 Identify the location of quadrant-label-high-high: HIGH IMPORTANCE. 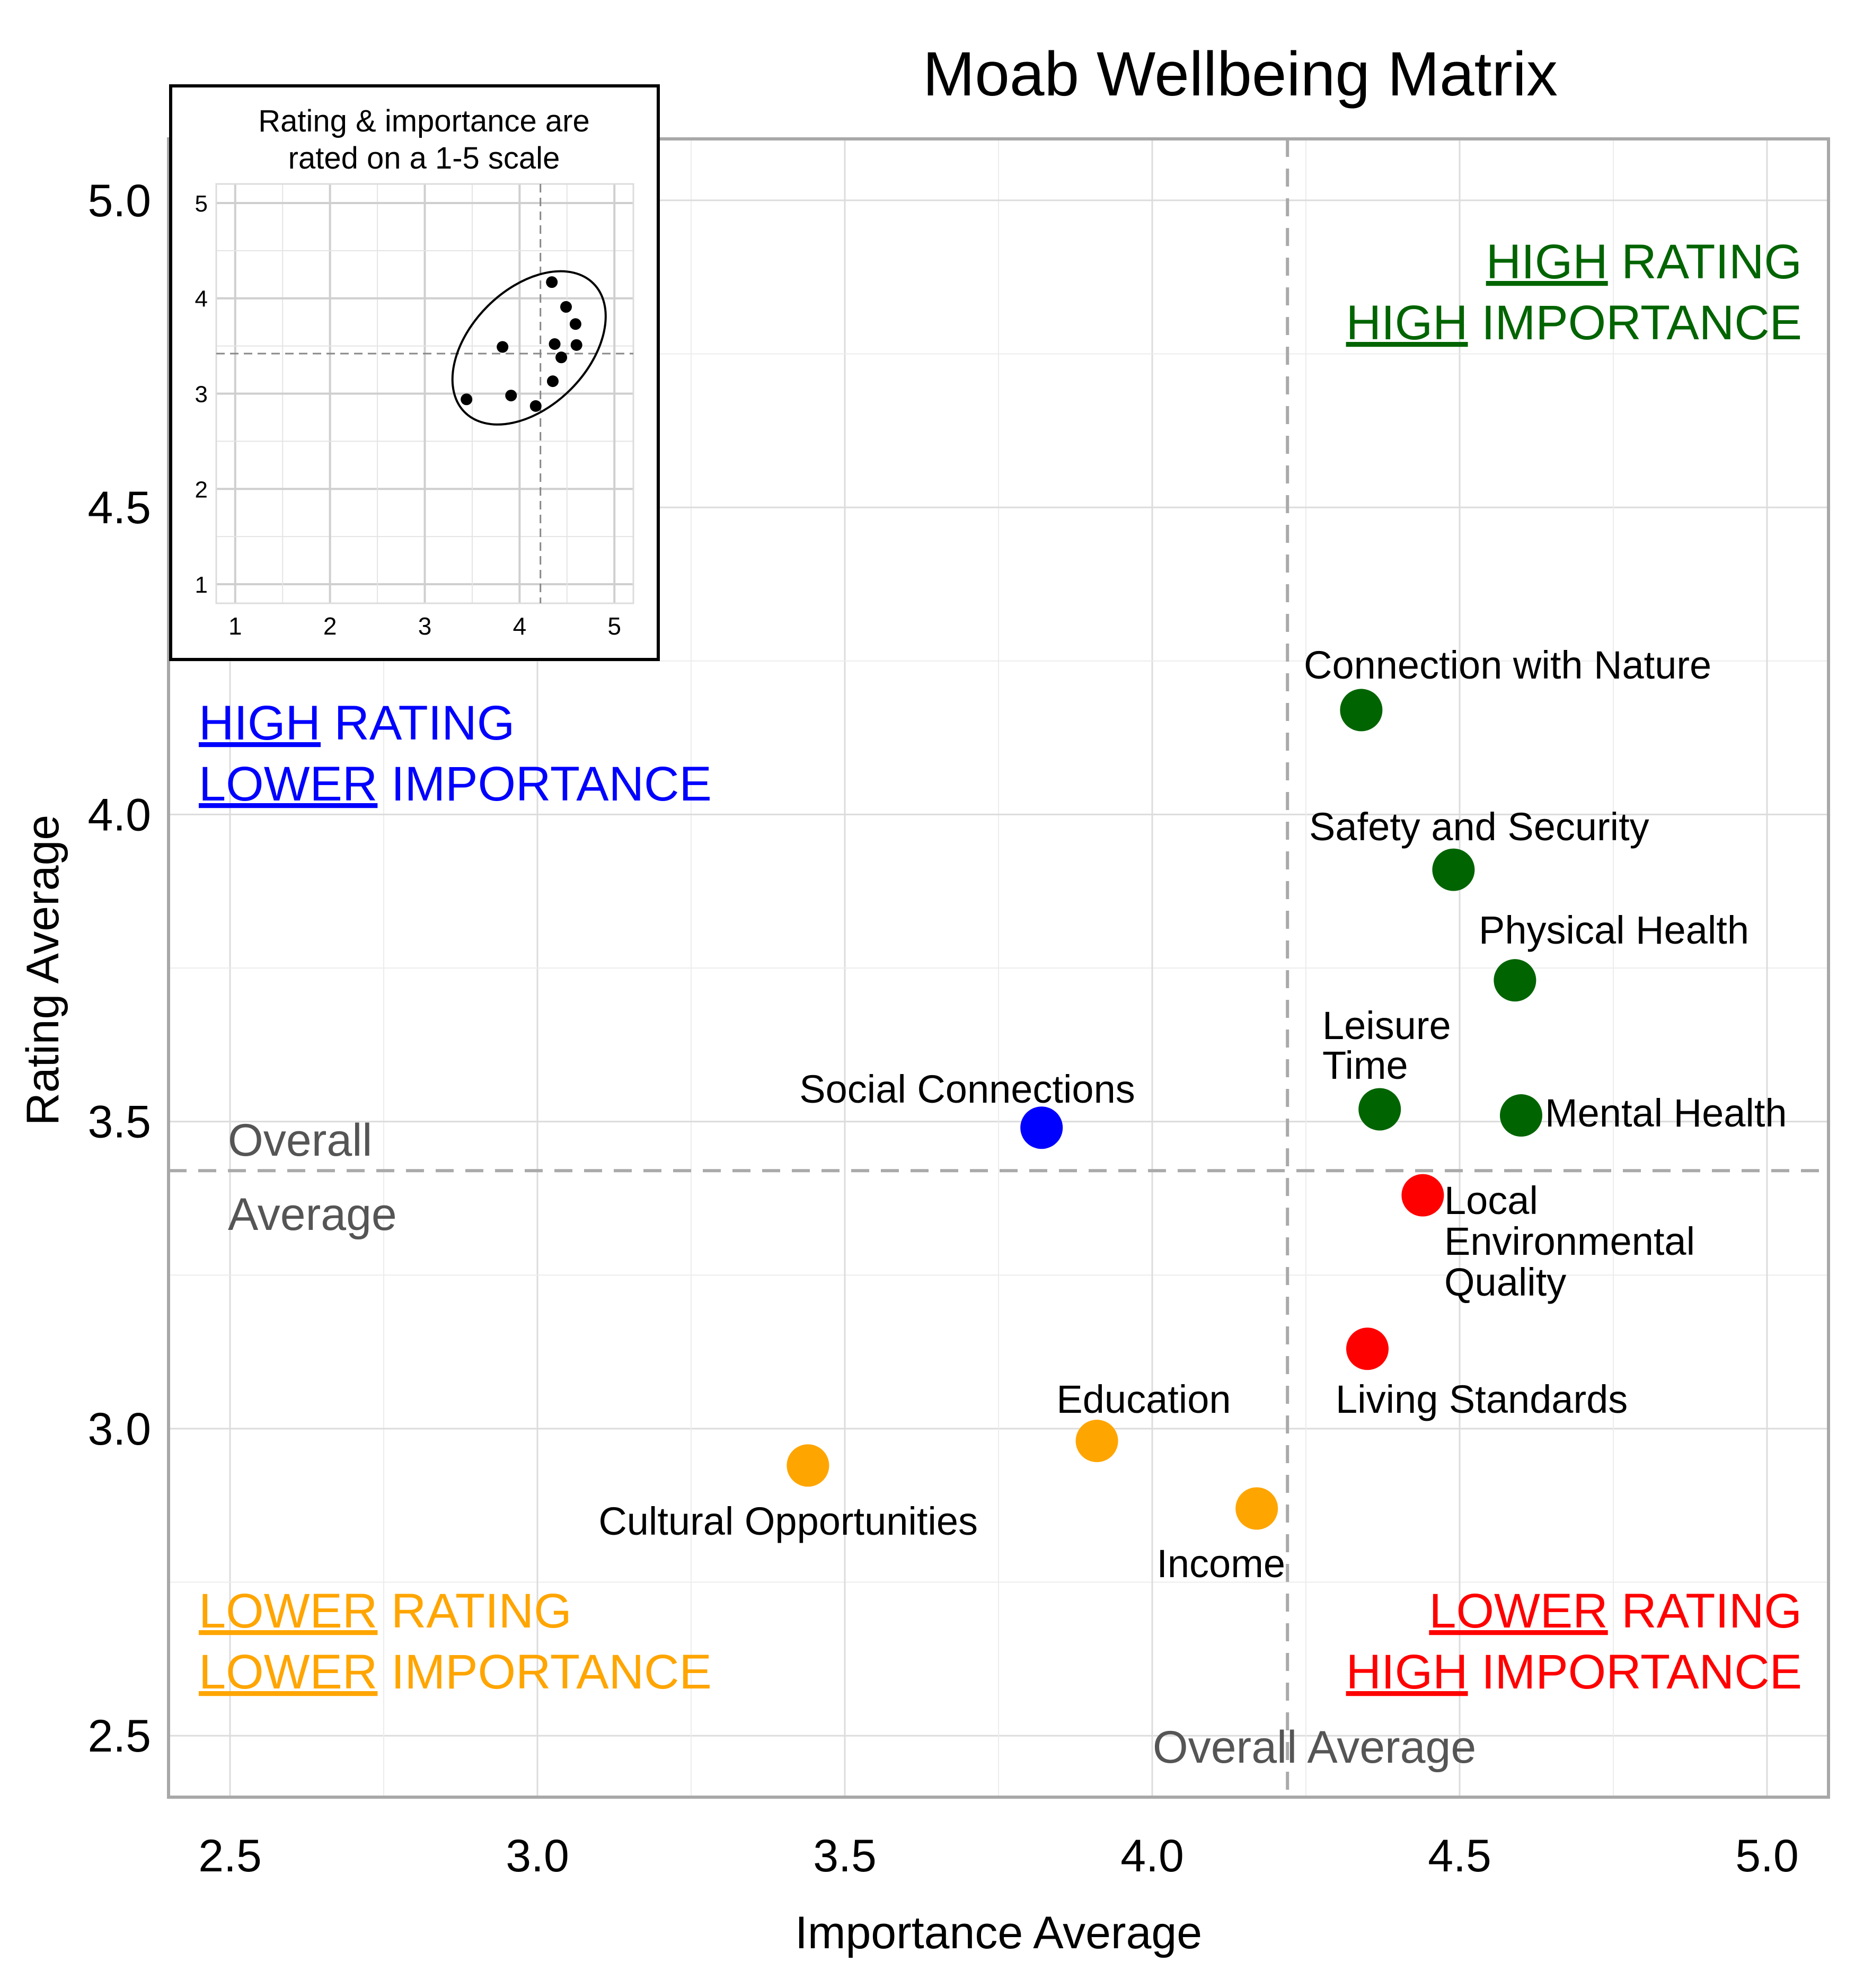
(1574, 323).